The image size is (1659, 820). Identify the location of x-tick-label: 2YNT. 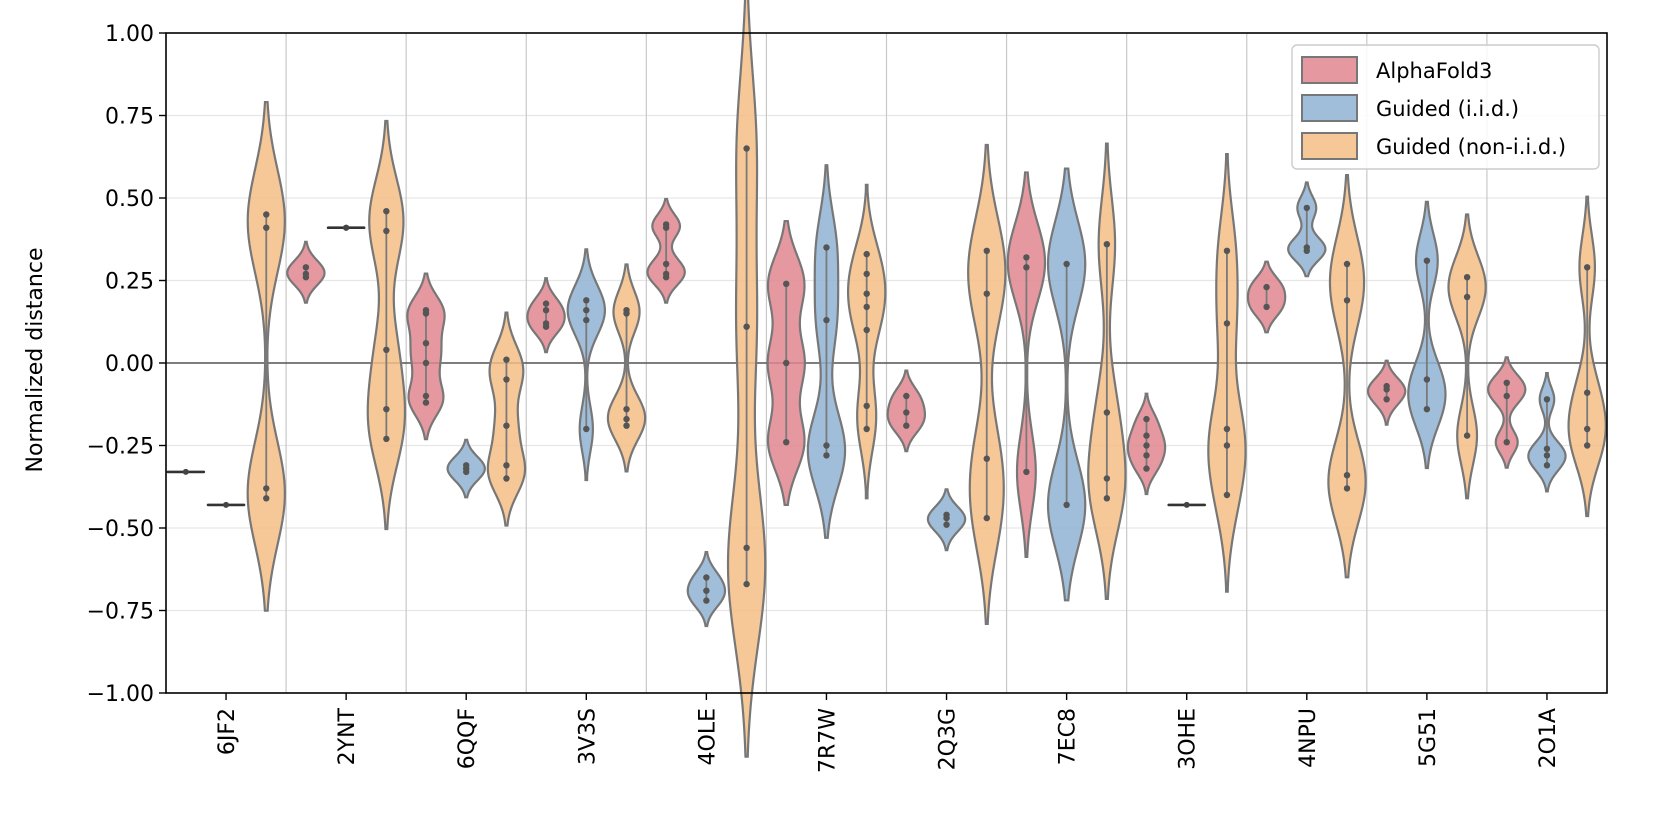
(347, 736).